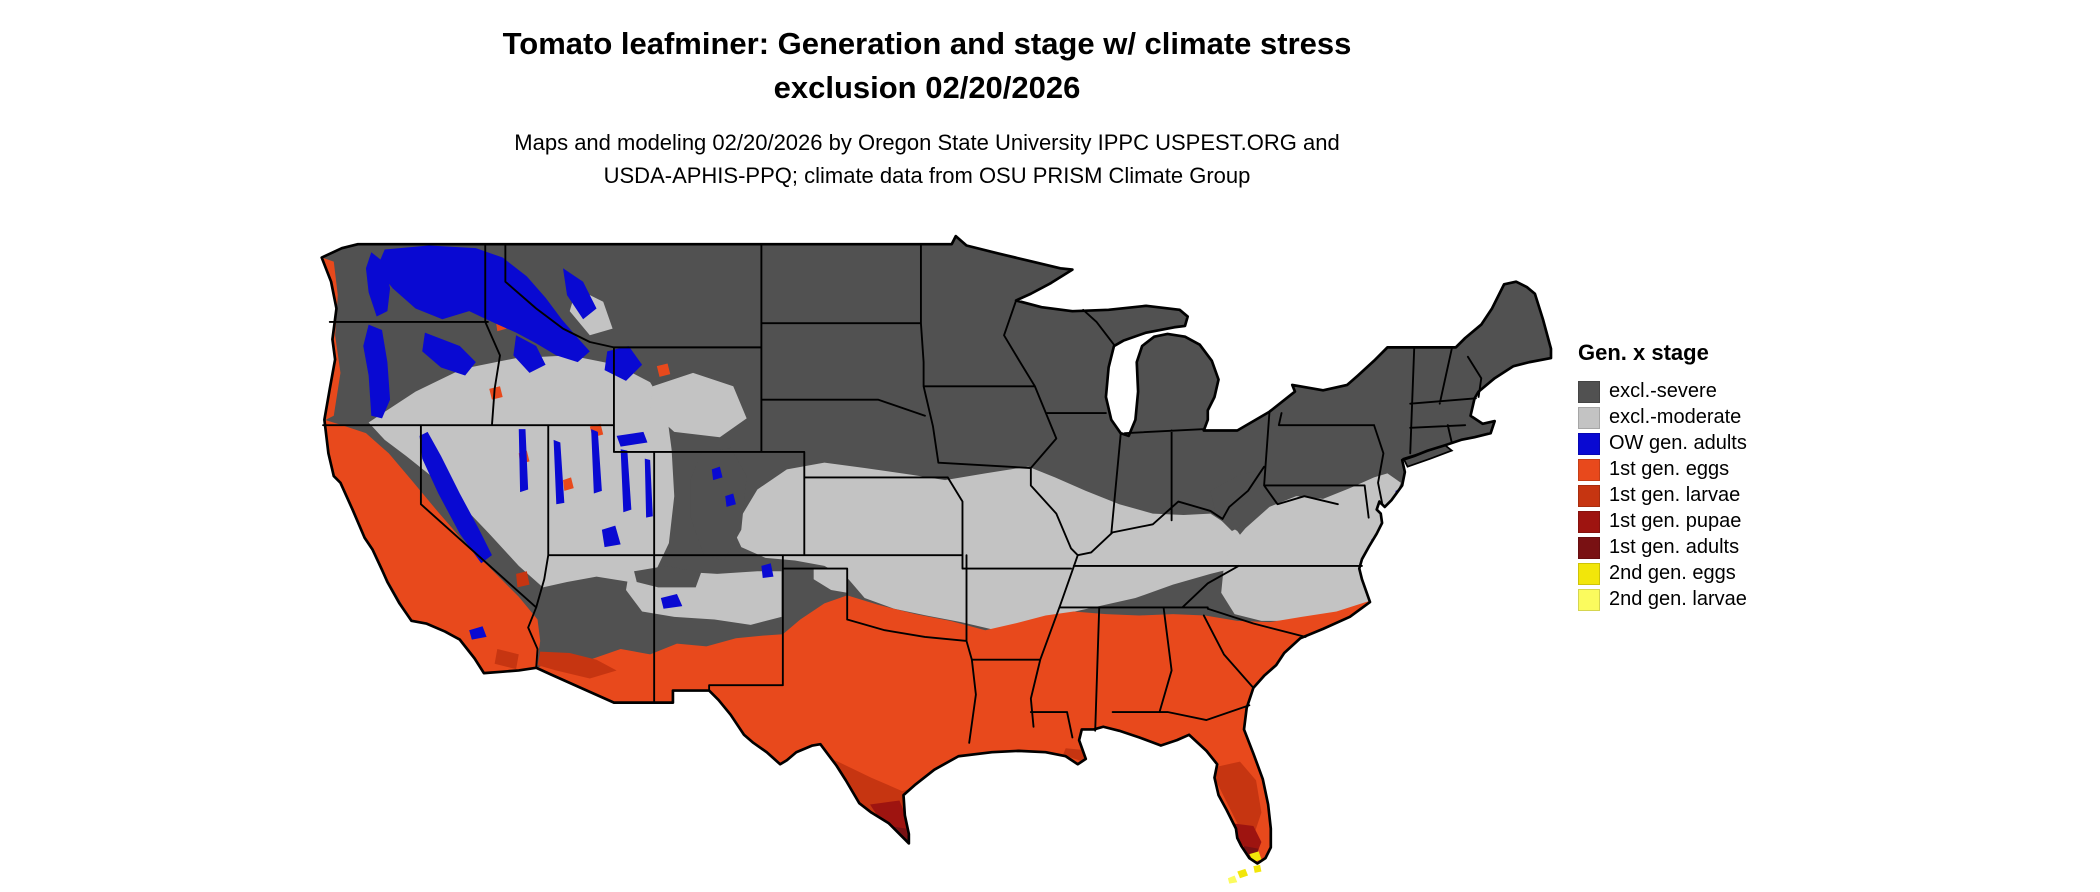  I want to click on legend-item-gen1_eggs: 1st gen. eggs, so click(1662, 469).